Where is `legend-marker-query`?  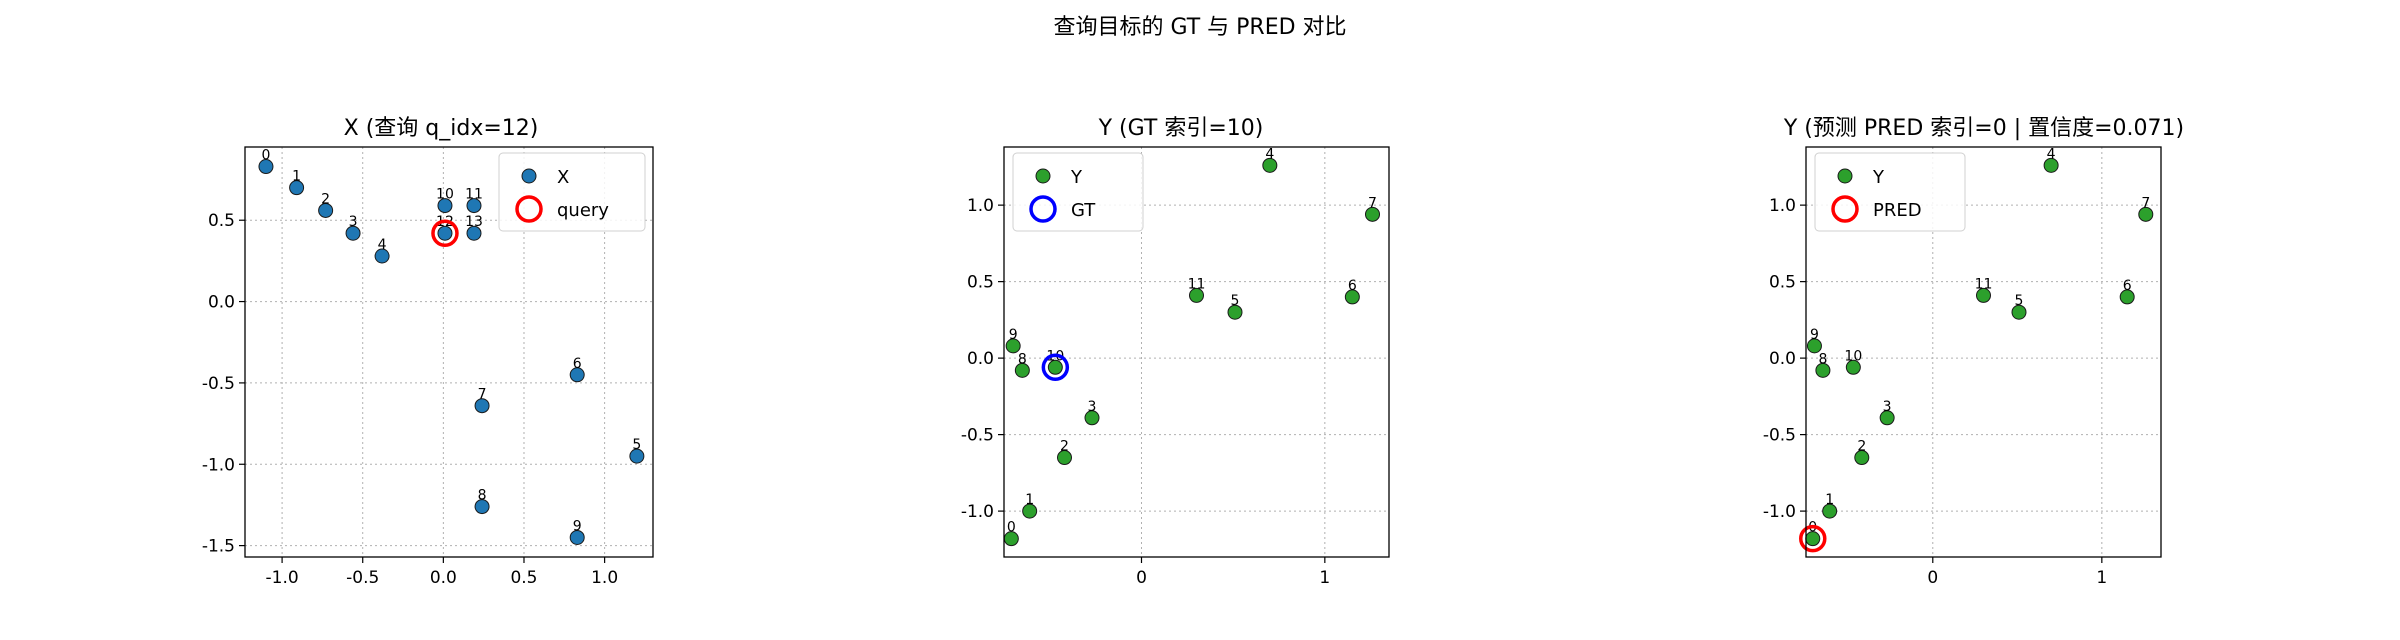 legend-marker-query is located at coordinates (529, 209).